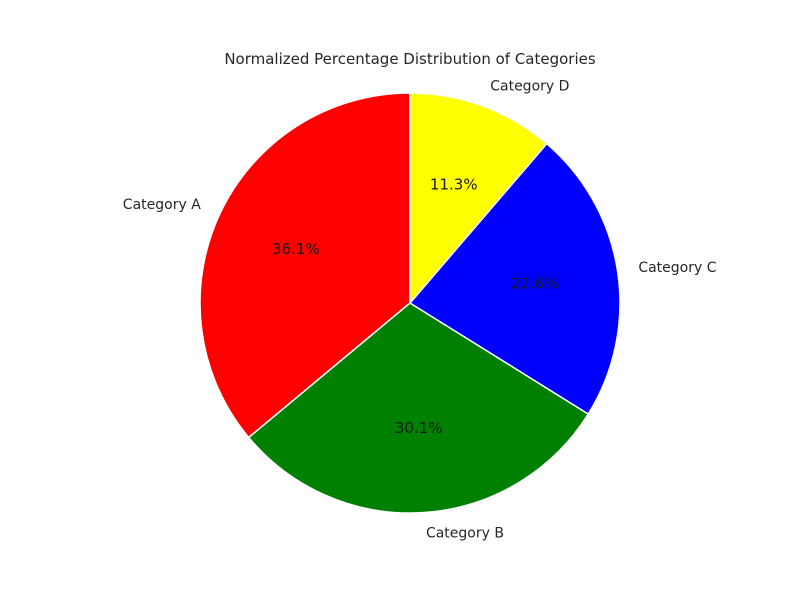  Describe the element at coordinates (465, 533) in the screenshot. I see `label-category-b: Category B` at that location.